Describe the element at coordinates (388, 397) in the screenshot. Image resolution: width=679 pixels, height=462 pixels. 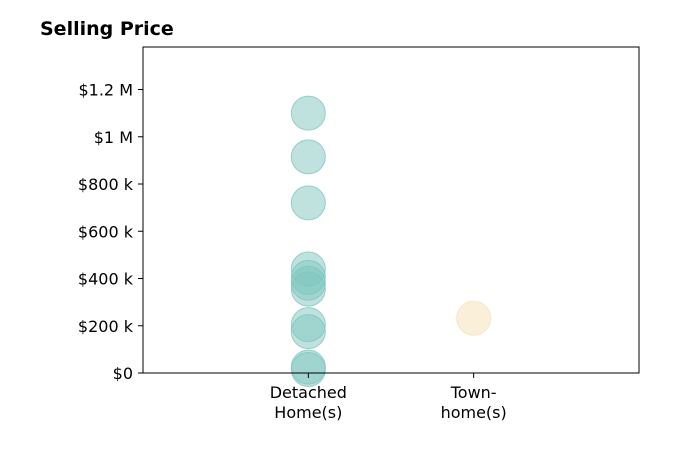
I see `x-axis: Detached Home(s) Town-home(s)` at that location.